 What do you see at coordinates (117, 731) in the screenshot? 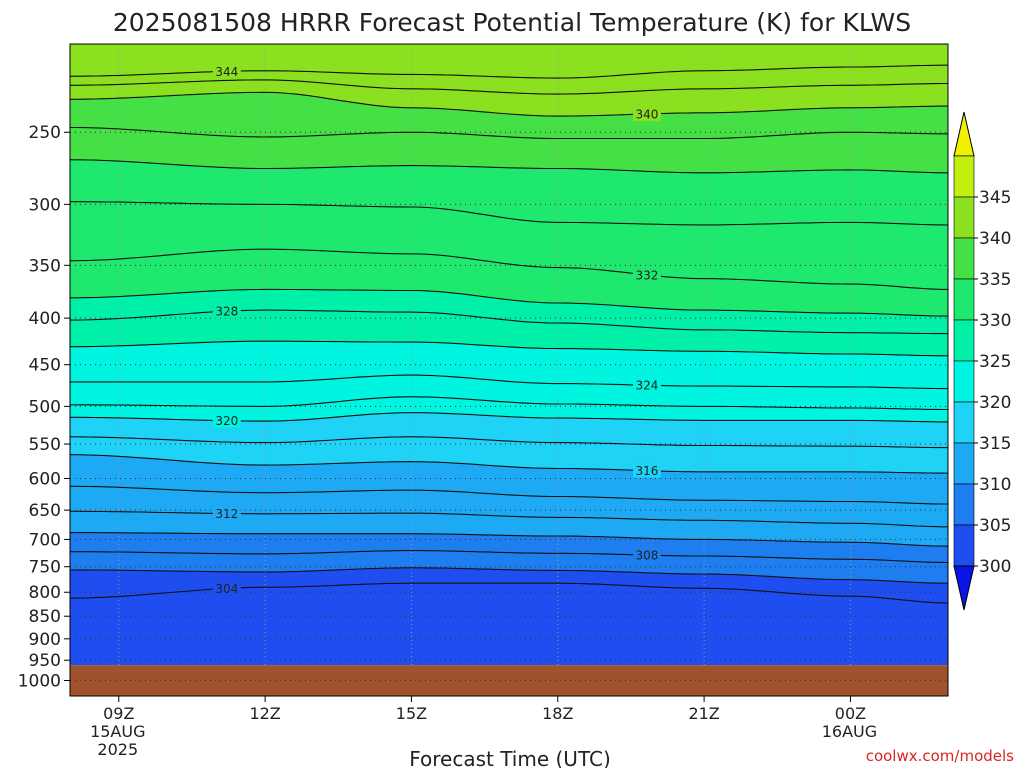
I see `x-tick-date-15AUG: 15AUG` at bounding box center [117, 731].